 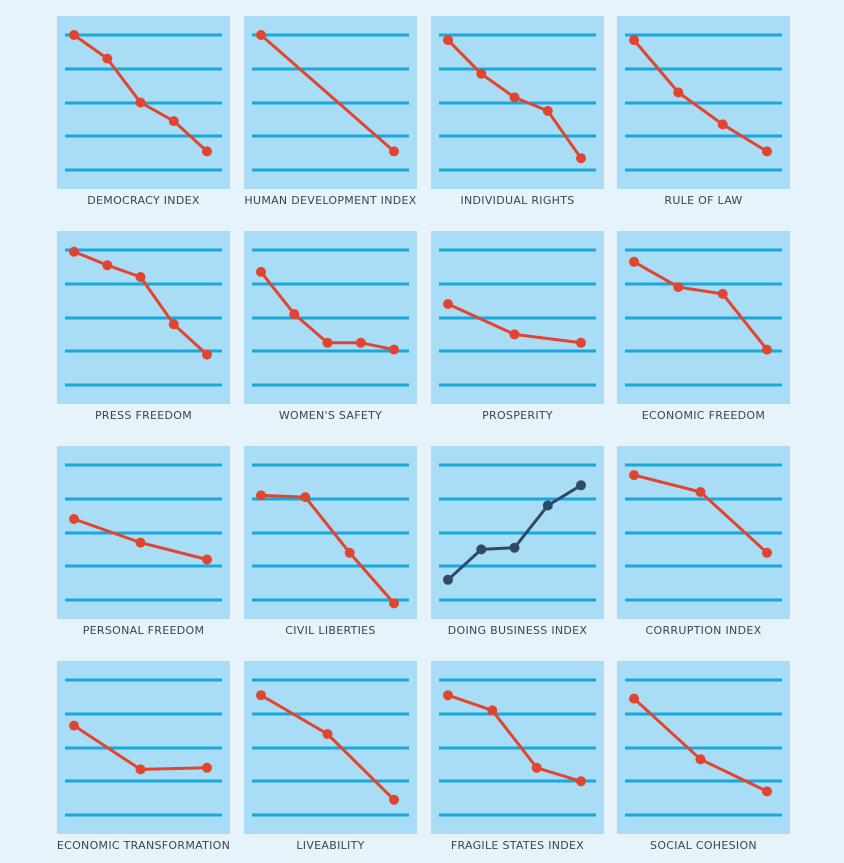 What do you see at coordinates (143, 415) in the screenshot?
I see `chart-title: PRESS FREEDOM` at bounding box center [143, 415].